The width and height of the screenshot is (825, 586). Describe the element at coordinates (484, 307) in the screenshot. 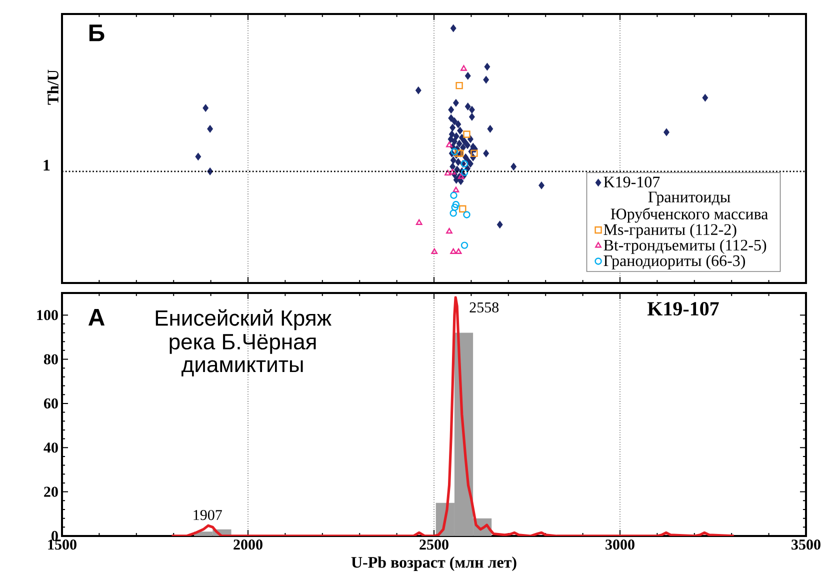

I see `annotation: 2558` at that location.